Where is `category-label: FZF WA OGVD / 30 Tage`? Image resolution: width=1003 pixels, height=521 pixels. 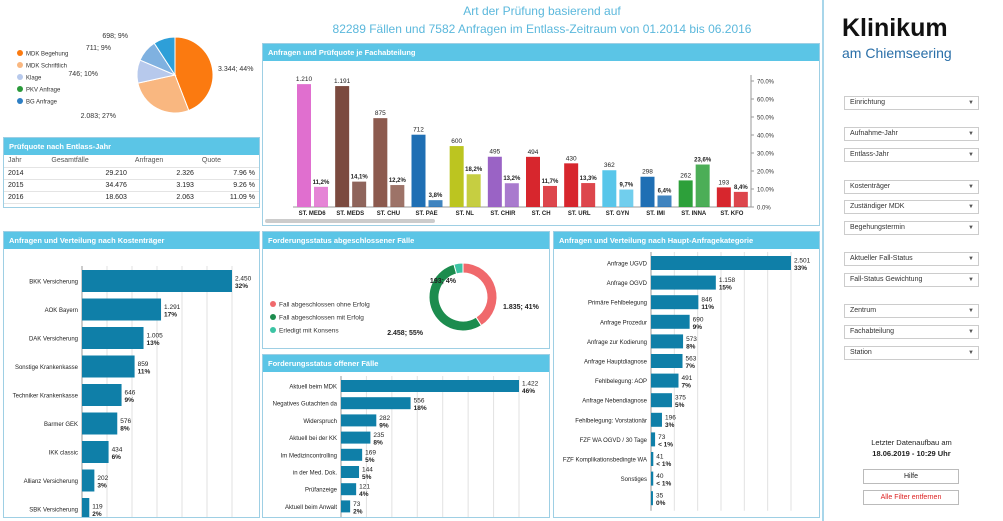 category-label: FZF WA OGVD / 30 Tage is located at coordinates (614, 441).